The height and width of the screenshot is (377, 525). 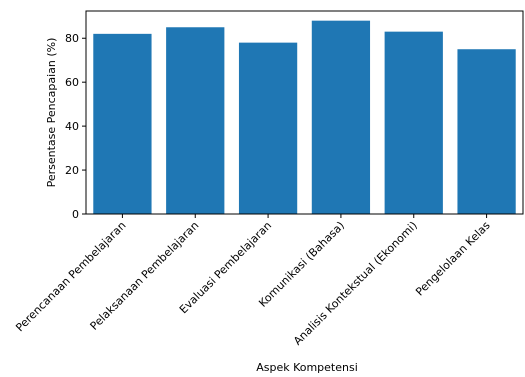 What do you see at coordinates (75, 214) in the screenshot?
I see `y-tick-label-0: 0` at bounding box center [75, 214].